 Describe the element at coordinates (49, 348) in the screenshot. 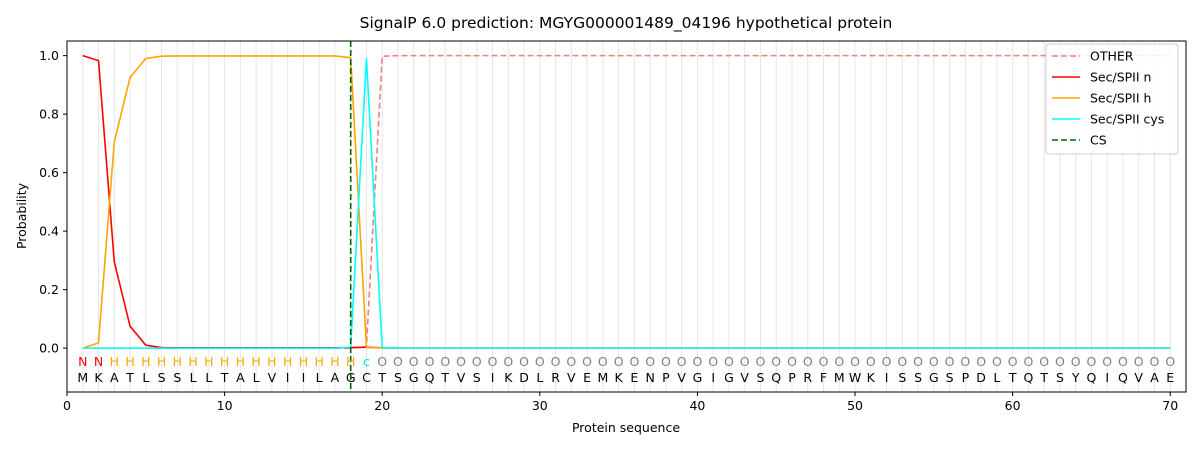

I see `y-tick-label: 0.0` at that location.